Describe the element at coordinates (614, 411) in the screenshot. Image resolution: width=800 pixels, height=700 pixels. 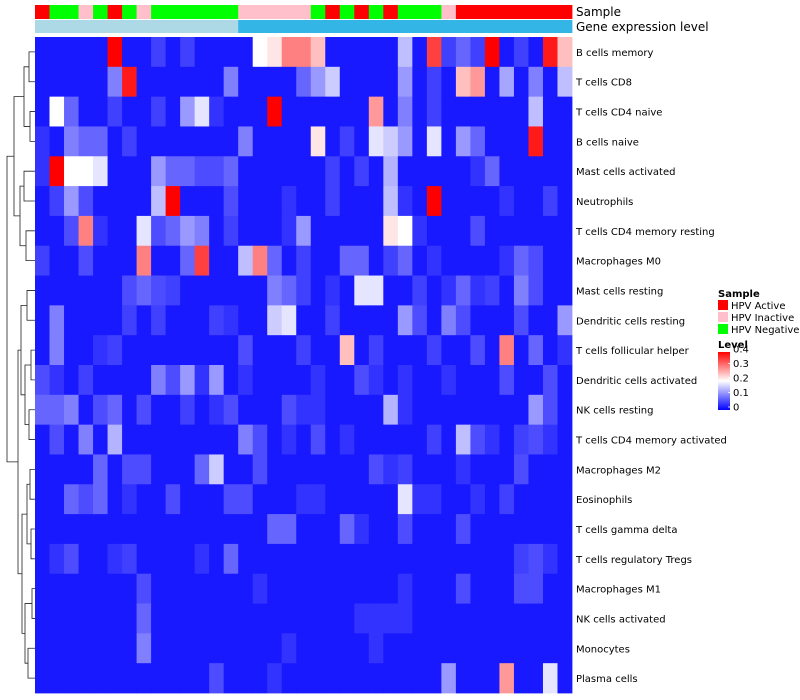
I see `row-label: NK cells resting` at that location.